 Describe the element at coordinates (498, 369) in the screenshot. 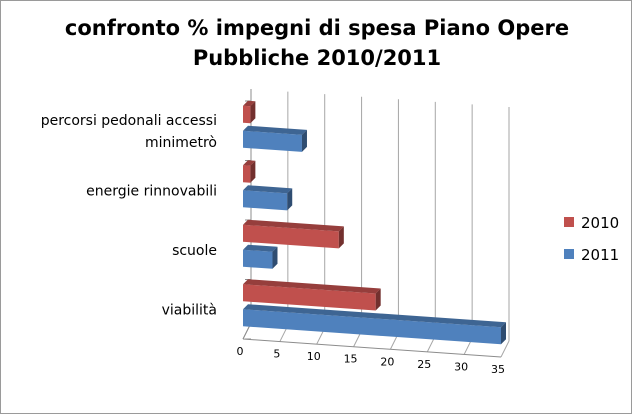

I see `x-tick-label: 35` at that location.